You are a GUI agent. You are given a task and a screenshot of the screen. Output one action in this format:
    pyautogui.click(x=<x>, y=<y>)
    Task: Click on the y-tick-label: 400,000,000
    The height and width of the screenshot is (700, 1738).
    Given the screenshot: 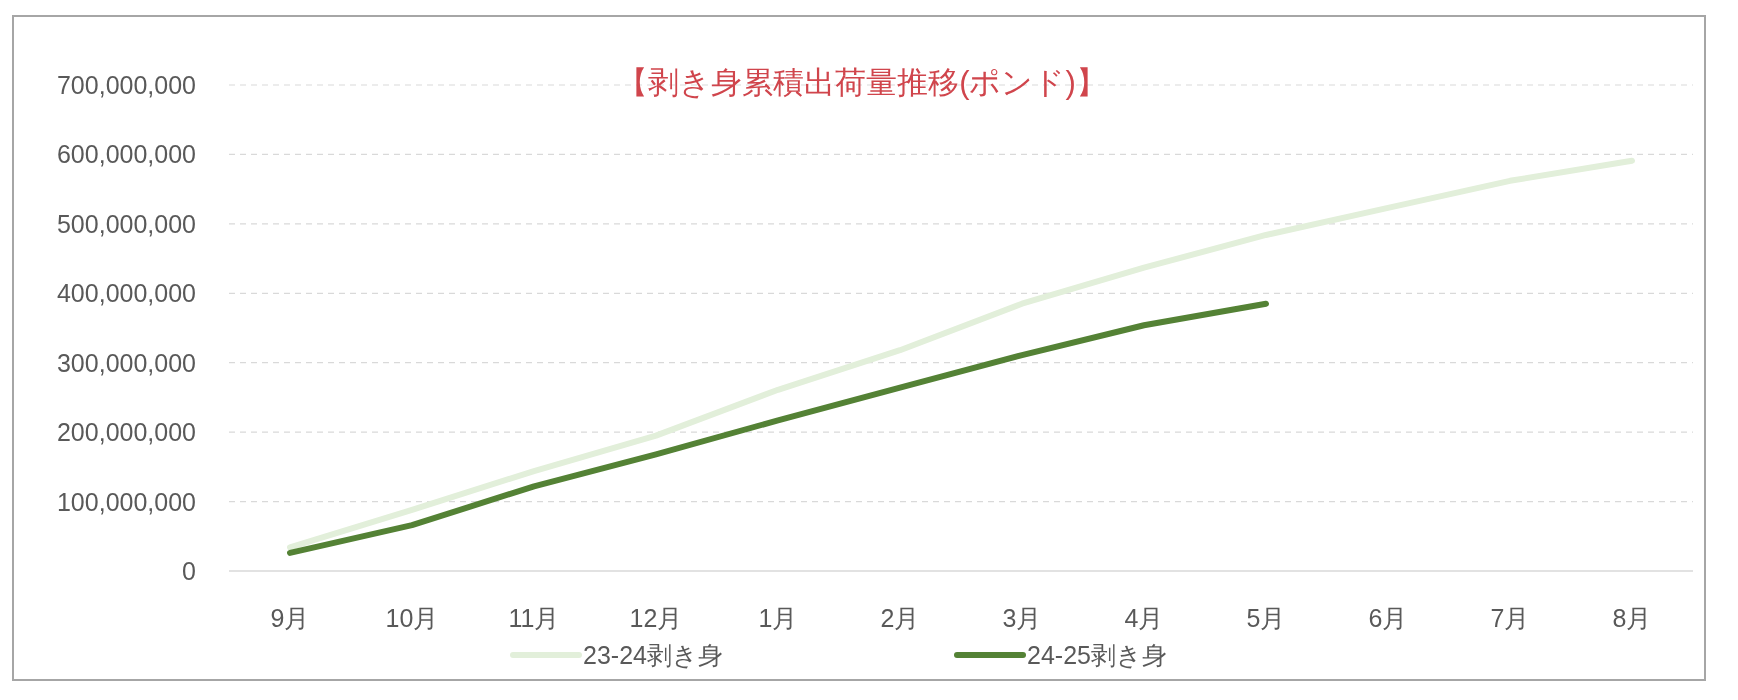 What is the action you would take?
    pyautogui.click(x=126, y=293)
    